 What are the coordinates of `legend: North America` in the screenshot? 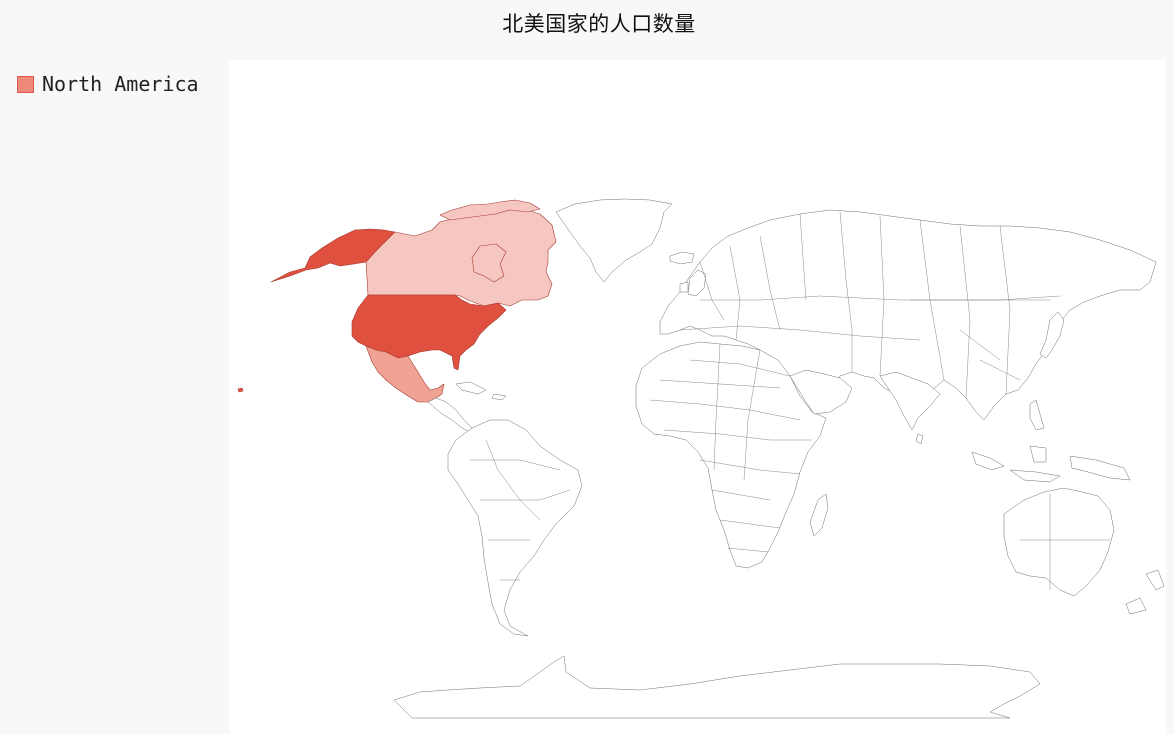 It's located at (108, 84).